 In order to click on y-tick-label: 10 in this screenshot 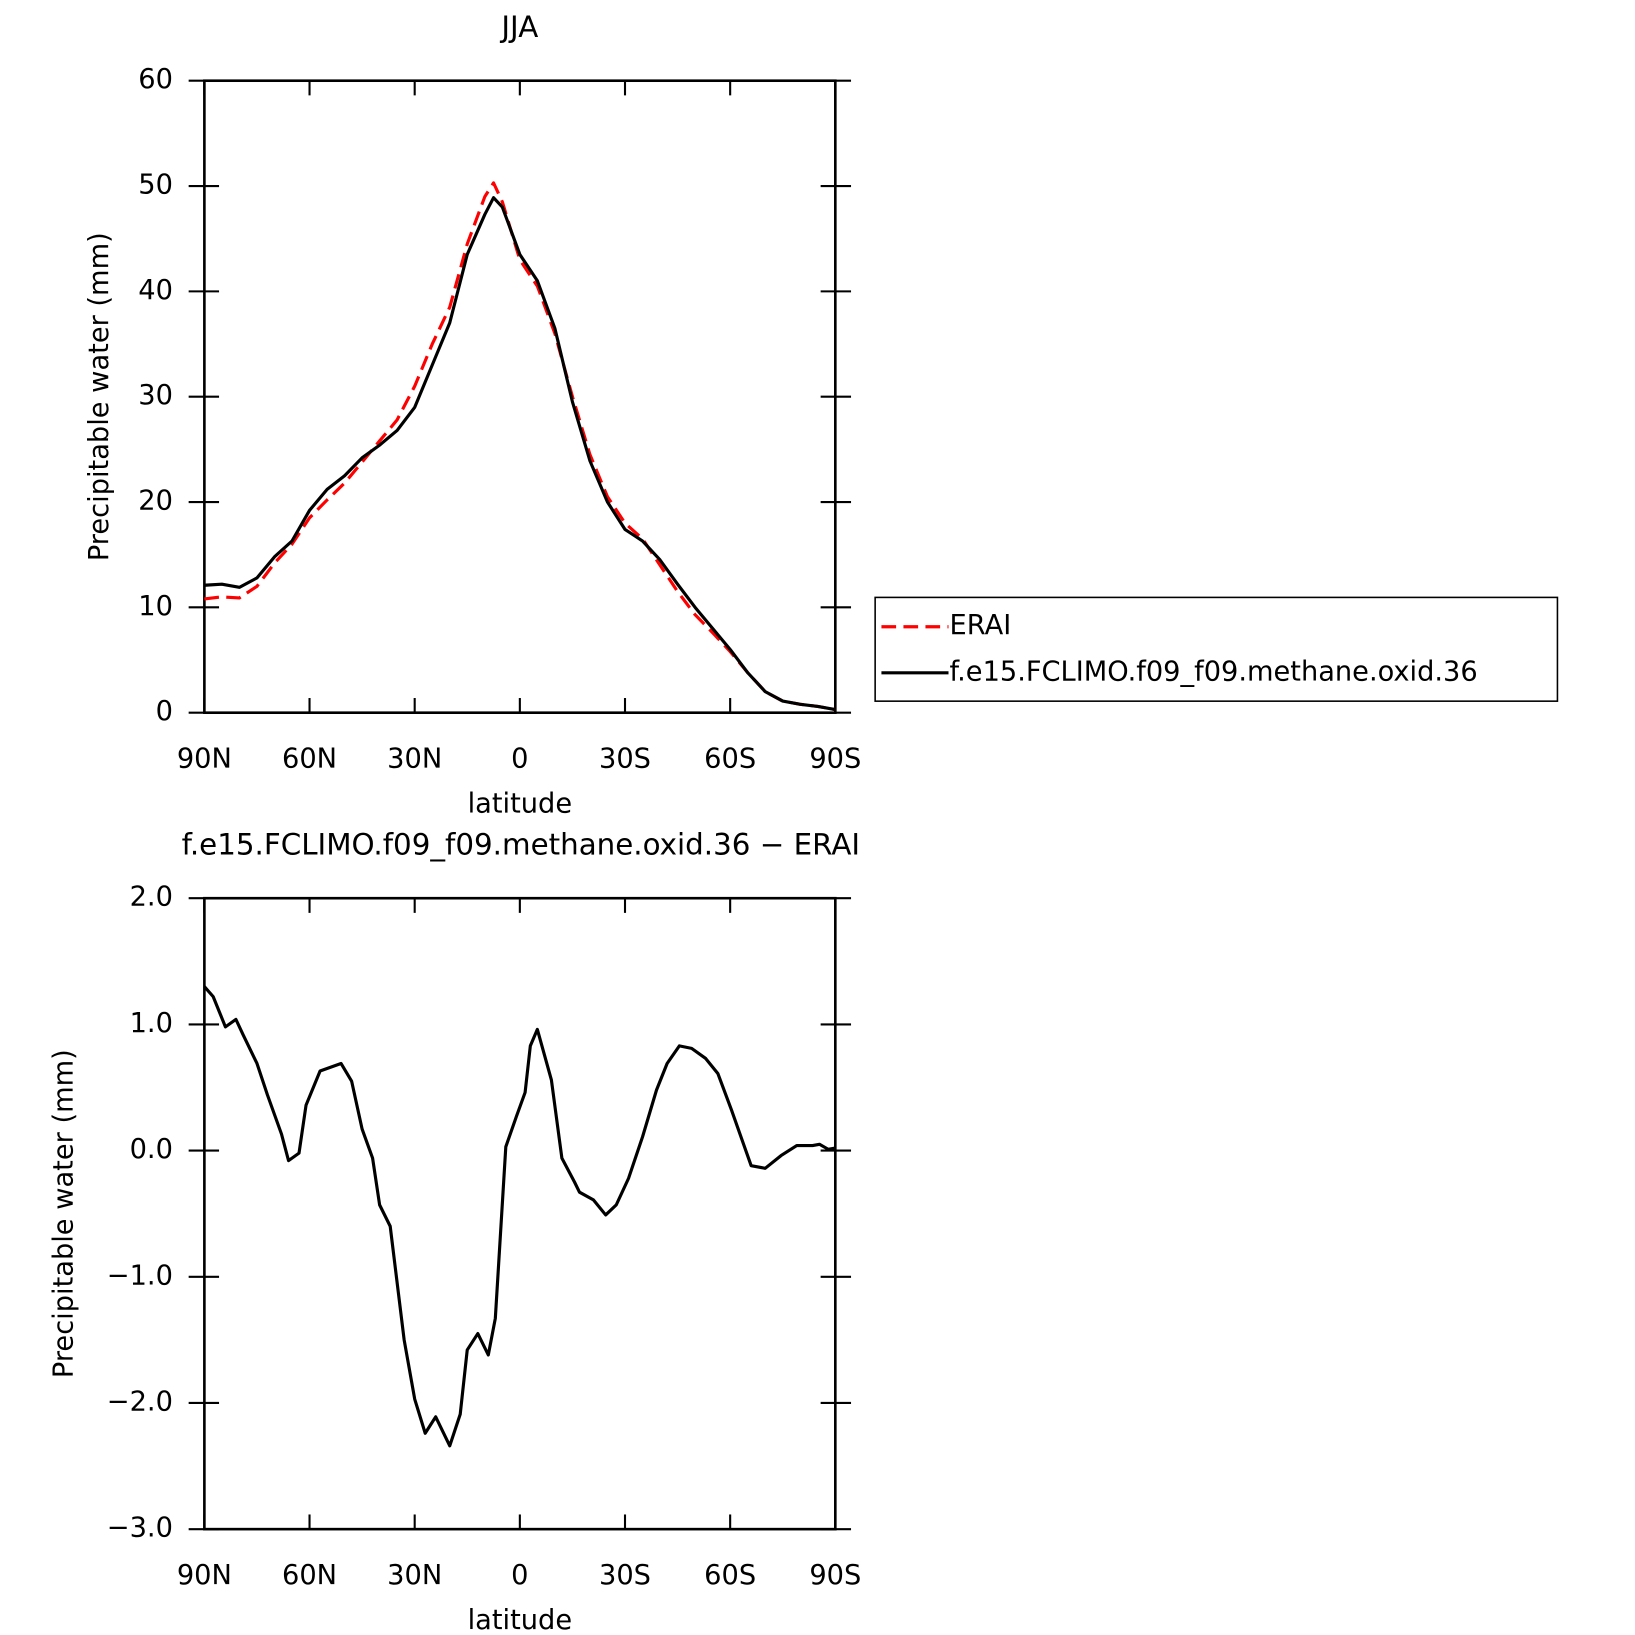, I will do `click(155, 606)`.